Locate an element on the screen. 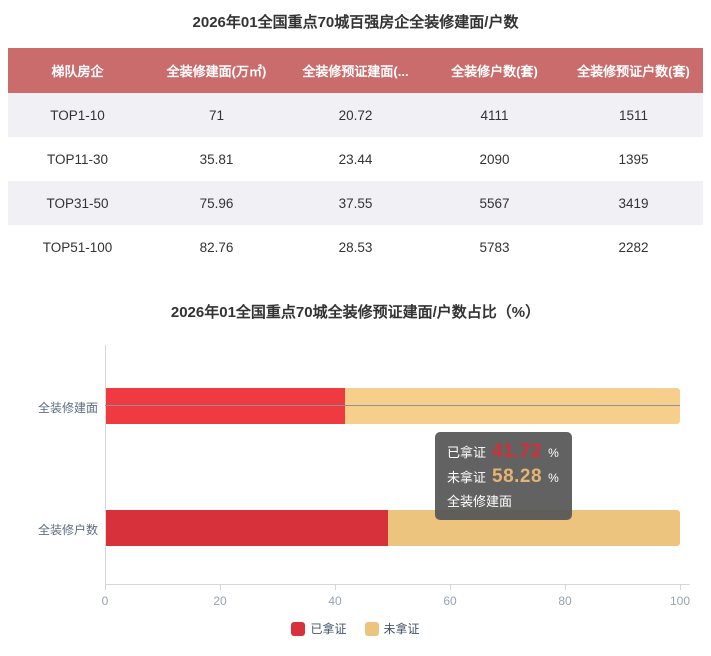 The image size is (711, 656). legend-label: 未拿证 is located at coordinates (401, 629).